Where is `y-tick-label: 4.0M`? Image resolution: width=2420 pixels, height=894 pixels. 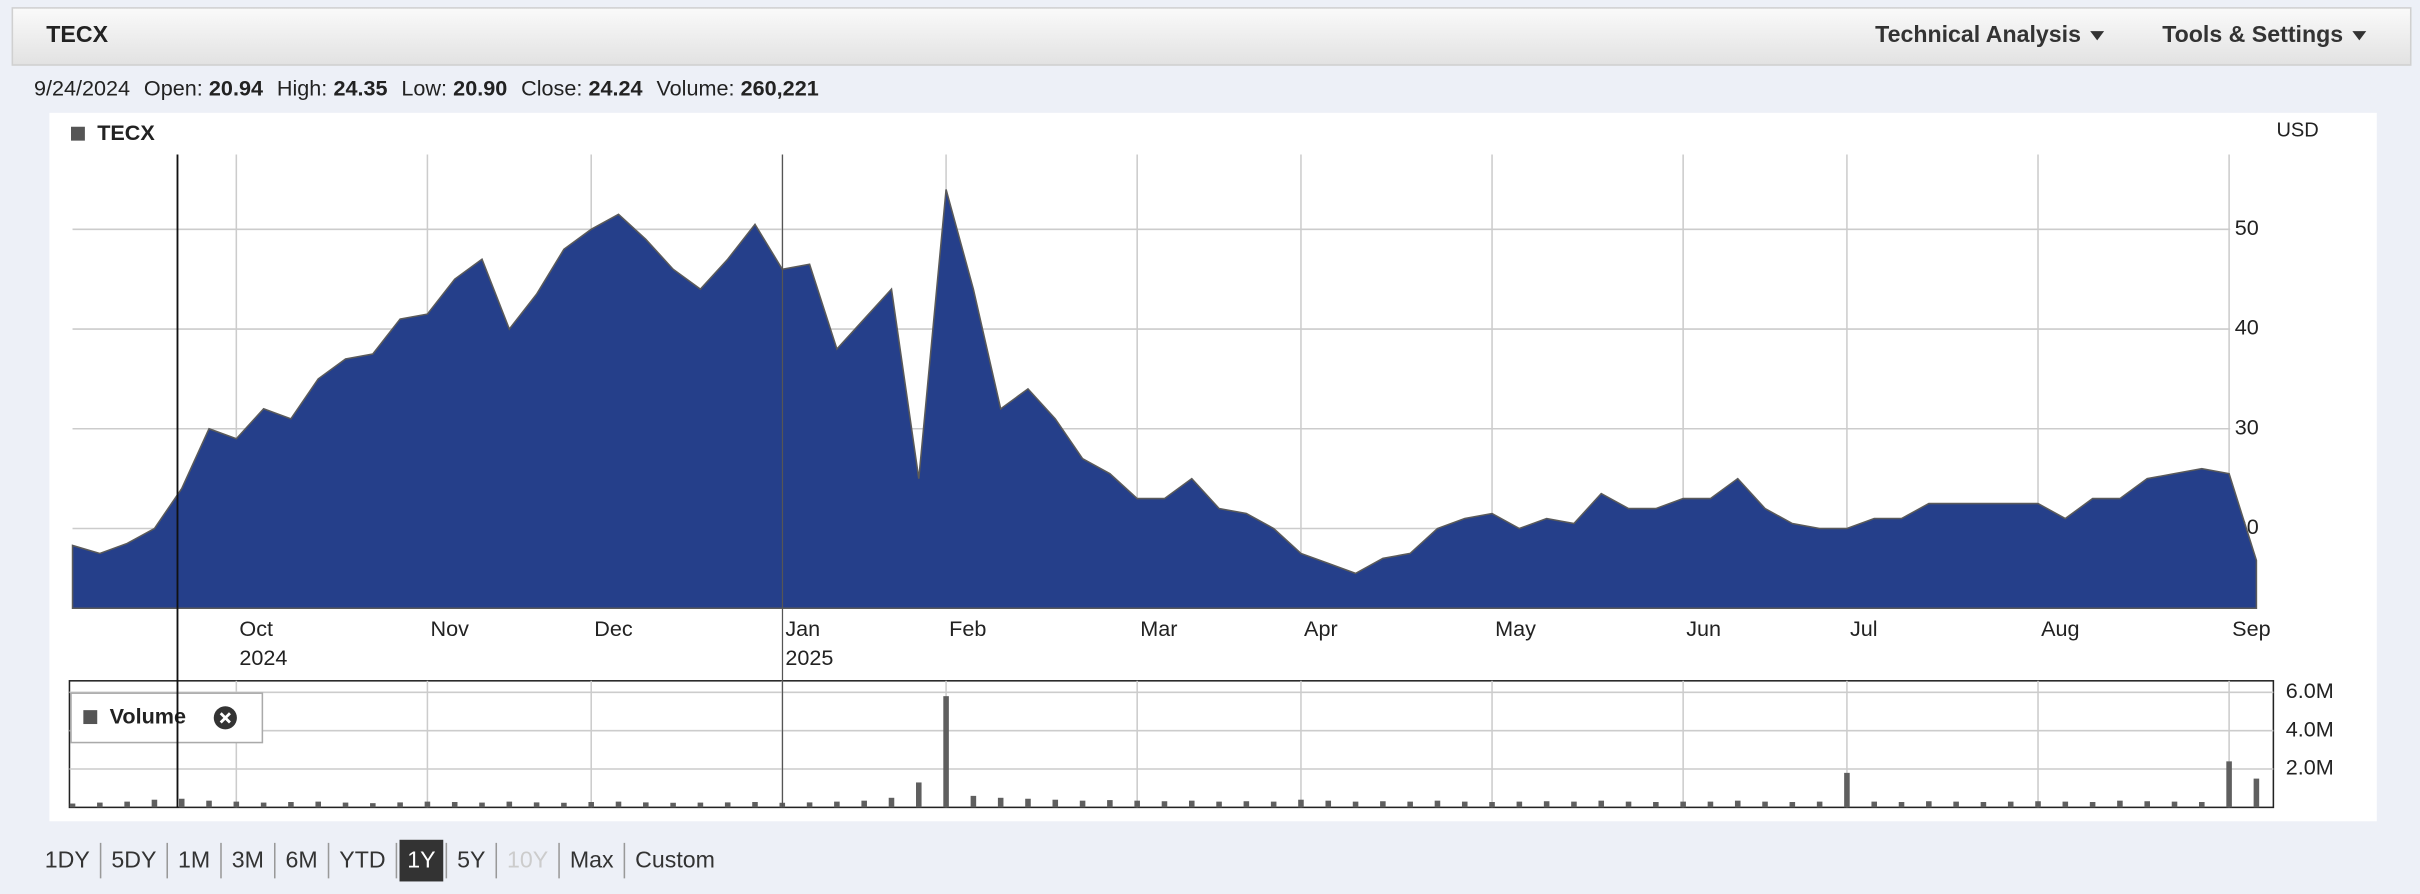 y-tick-label: 4.0M is located at coordinates (2310, 728).